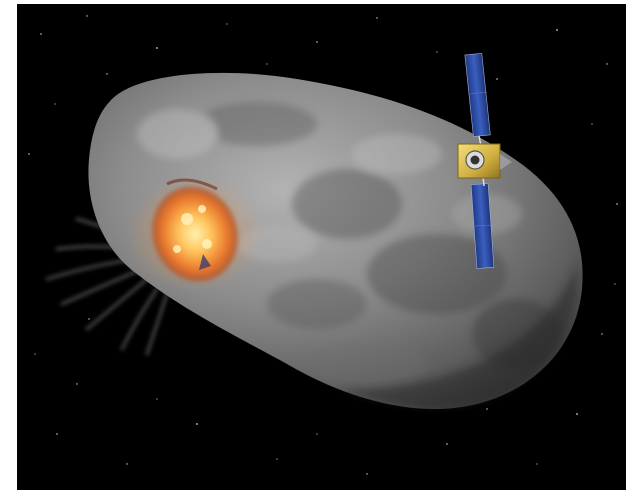 The height and width of the screenshot is (494, 635). I want to click on spacecraft-body, so click(479, 161).